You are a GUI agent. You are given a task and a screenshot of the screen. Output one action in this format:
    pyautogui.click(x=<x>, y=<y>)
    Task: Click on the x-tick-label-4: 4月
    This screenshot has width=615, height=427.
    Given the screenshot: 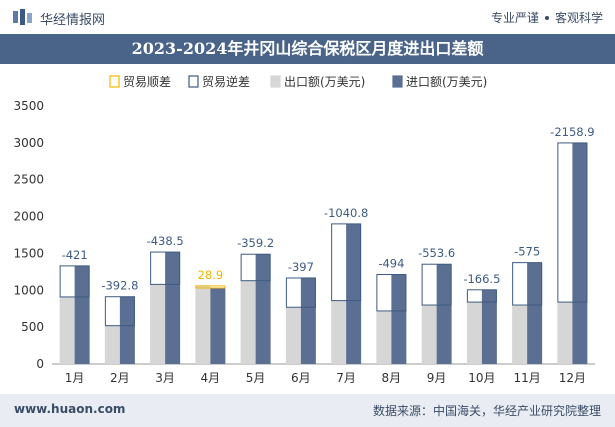 What is the action you would take?
    pyautogui.click(x=211, y=378)
    